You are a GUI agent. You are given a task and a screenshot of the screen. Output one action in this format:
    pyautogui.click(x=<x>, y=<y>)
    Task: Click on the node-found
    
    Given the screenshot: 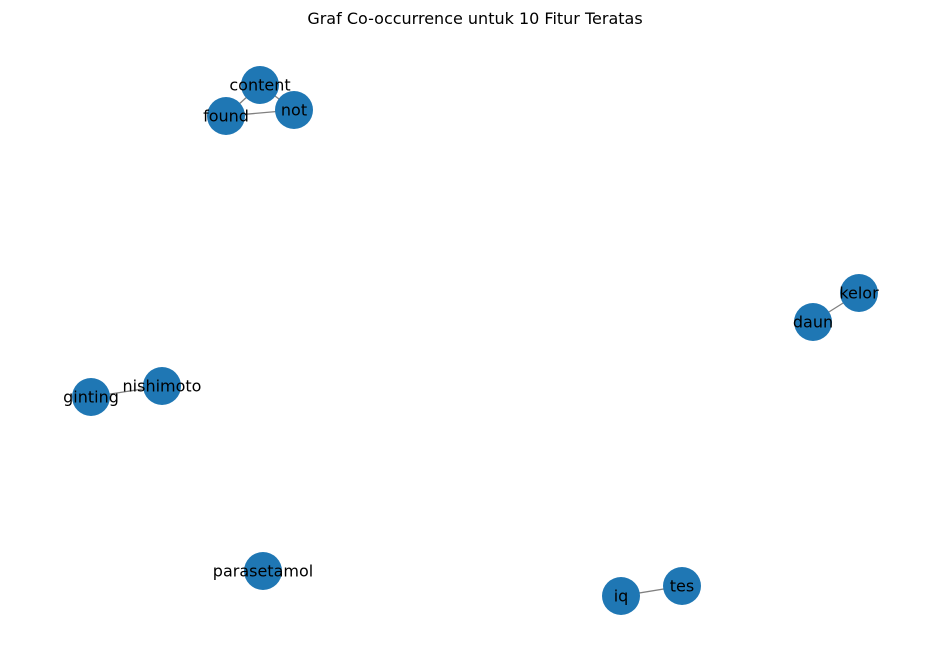 What is the action you would take?
    pyautogui.click(x=226, y=116)
    